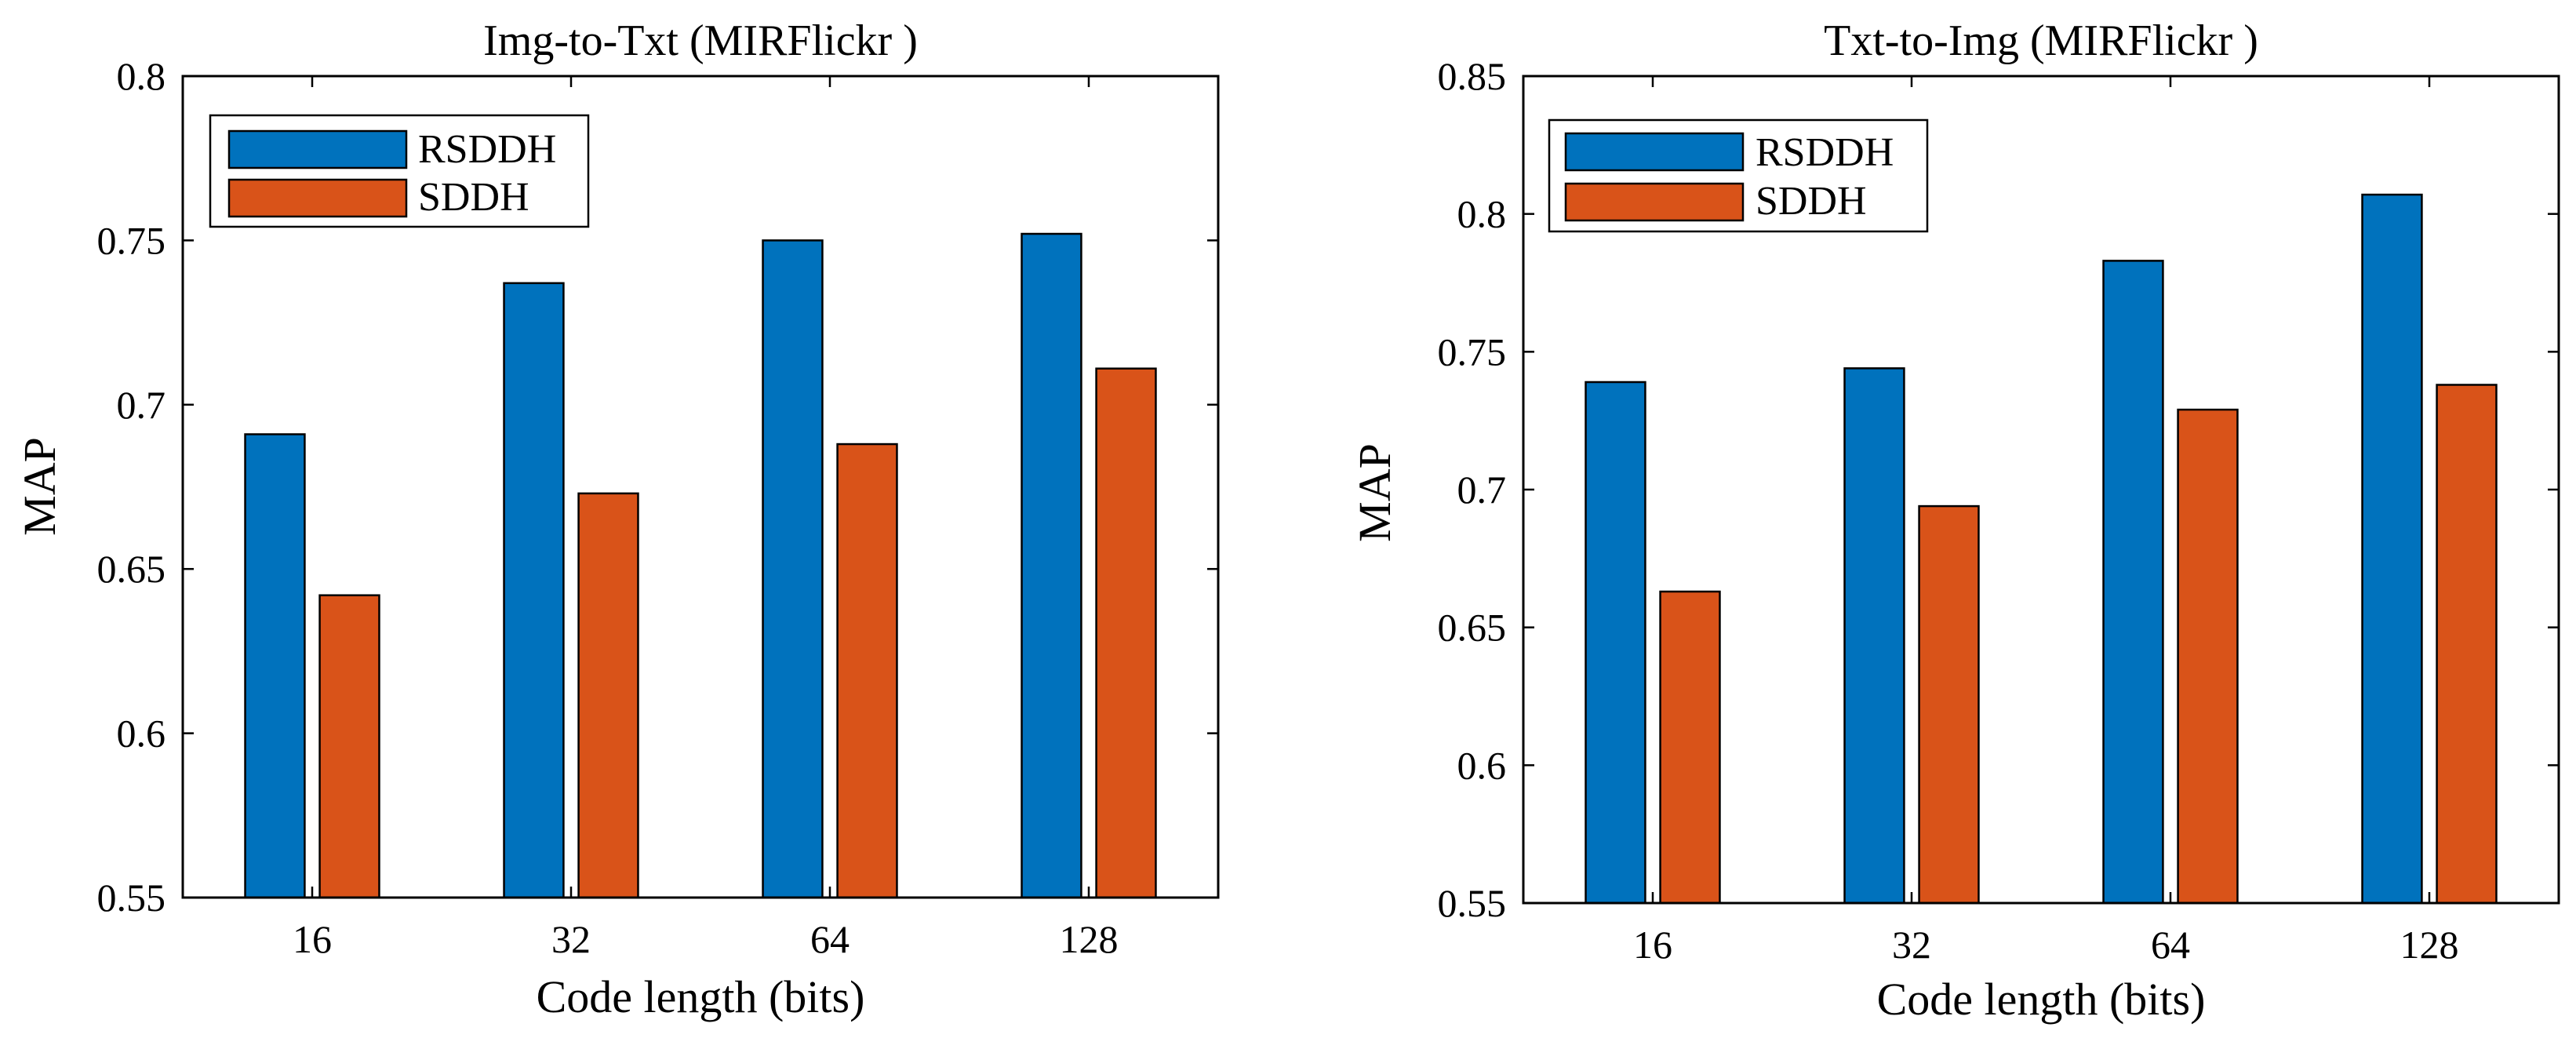  I want to click on chart-title: Txt-to-Img (MIRFlickr ), so click(2041, 40).